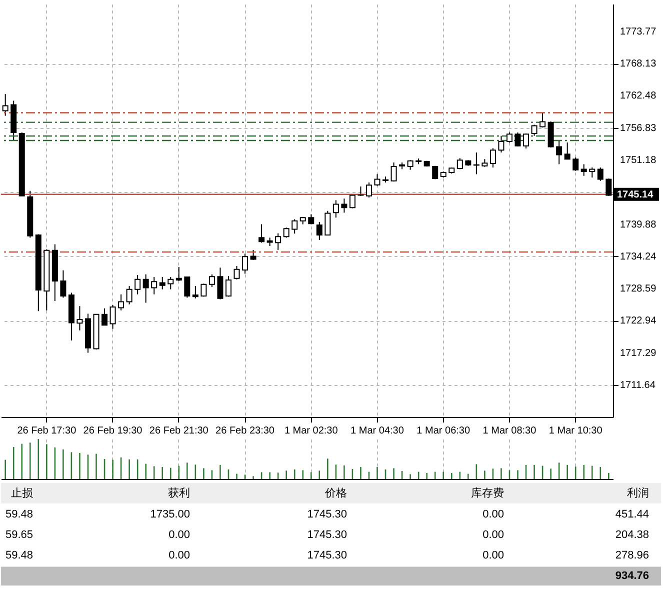 This screenshot has height=589, width=663. What do you see at coordinates (575, 431) in the screenshot?
I see `x-tick-label: 1 Mar 10:30` at bounding box center [575, 431].